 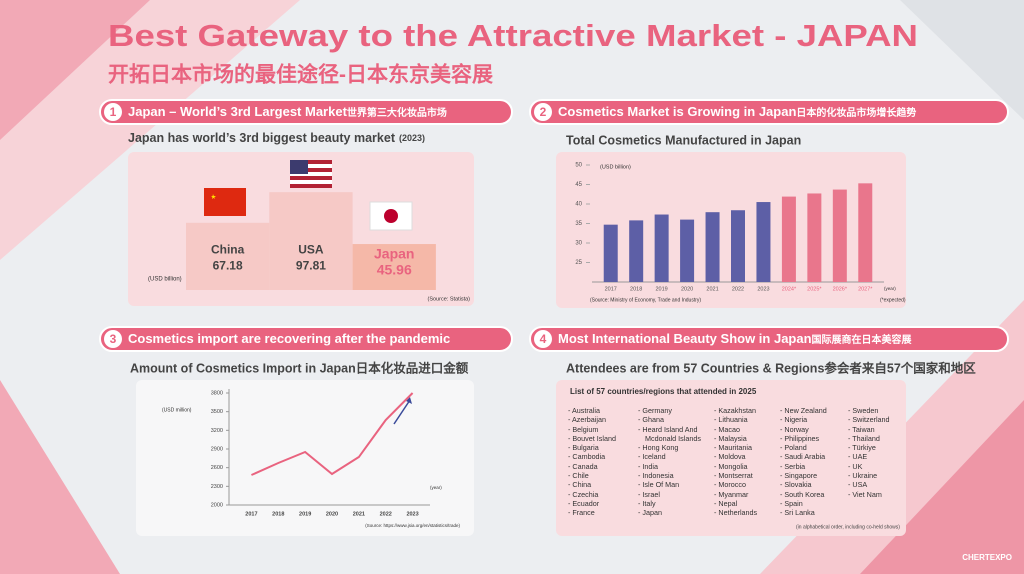 I want to click on country: Sweden, so click(x=881, y=410).